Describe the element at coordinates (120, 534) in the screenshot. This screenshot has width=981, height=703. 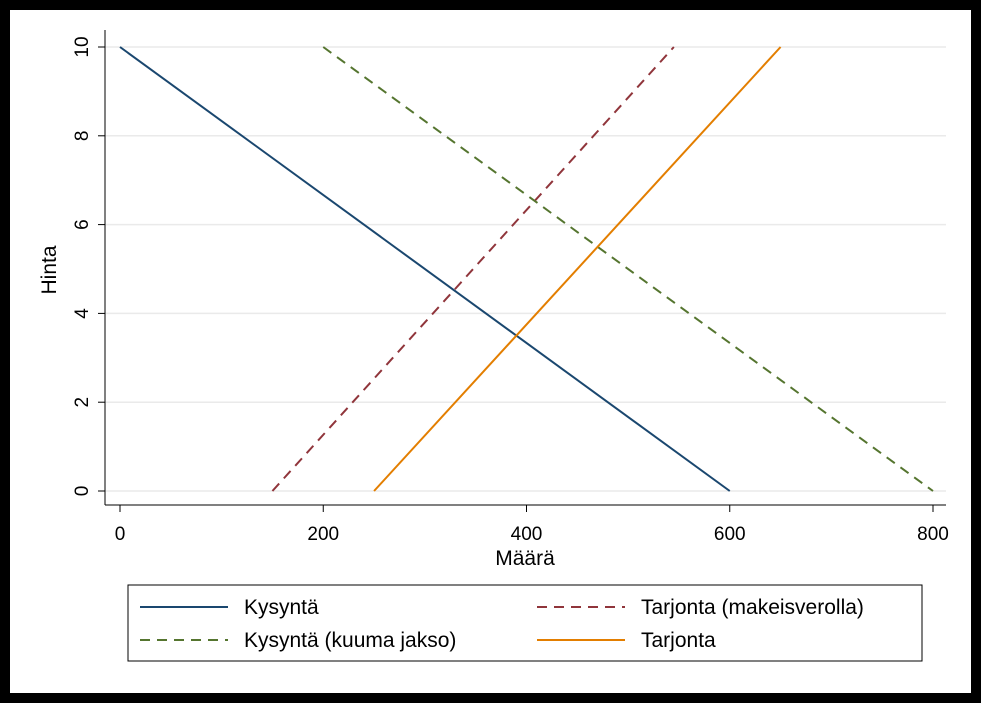
I see `x-tick-label-0: 0` at that location.